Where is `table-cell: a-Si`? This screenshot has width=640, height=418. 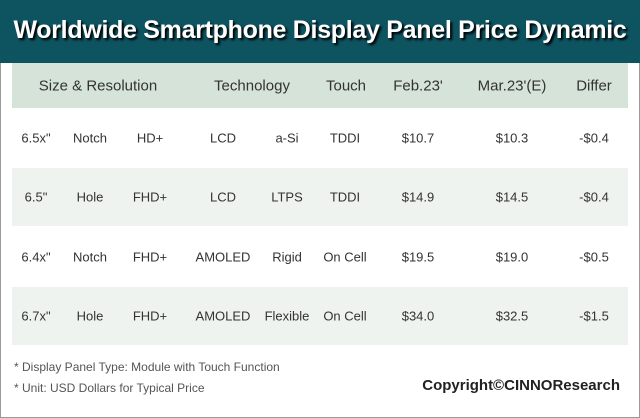 table-cell: a-Si is located at coordinates (287, 138).